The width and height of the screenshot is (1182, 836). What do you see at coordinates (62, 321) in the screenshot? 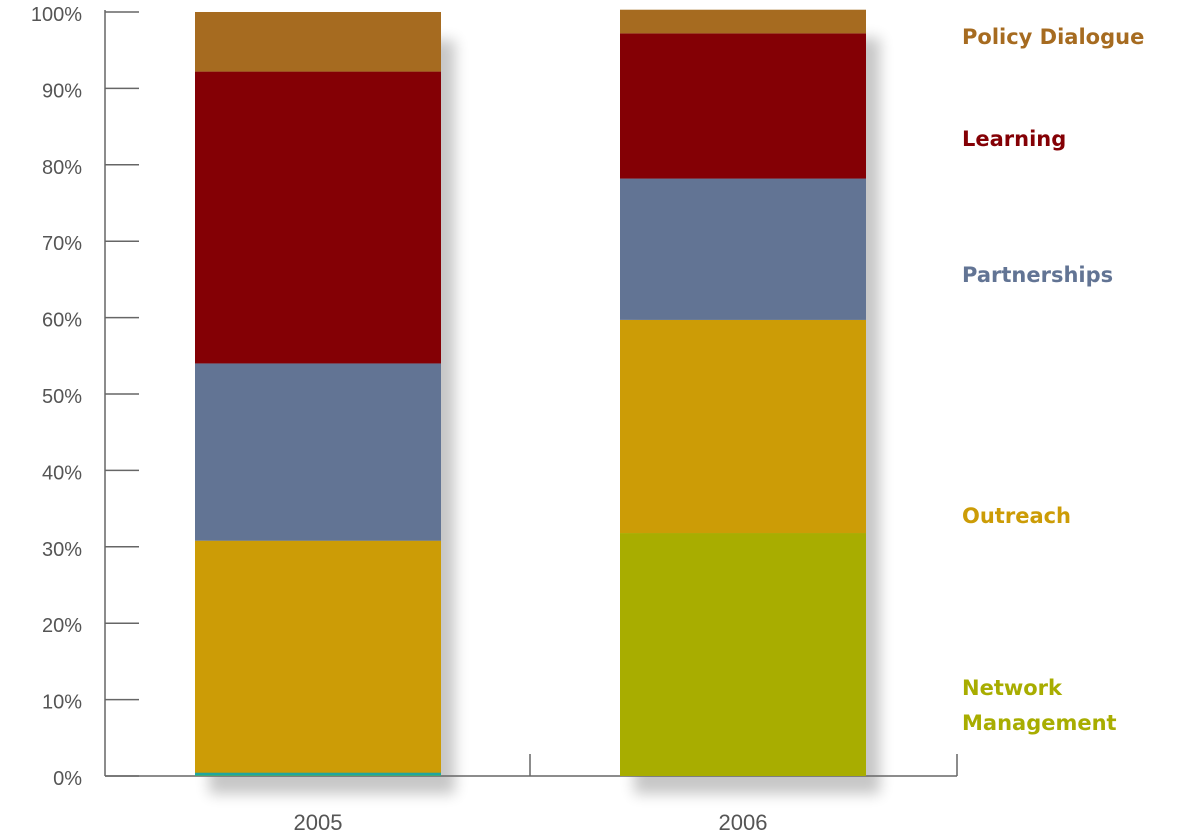
I see `y-tick-label: 60%` at bounding box center [62, 321].